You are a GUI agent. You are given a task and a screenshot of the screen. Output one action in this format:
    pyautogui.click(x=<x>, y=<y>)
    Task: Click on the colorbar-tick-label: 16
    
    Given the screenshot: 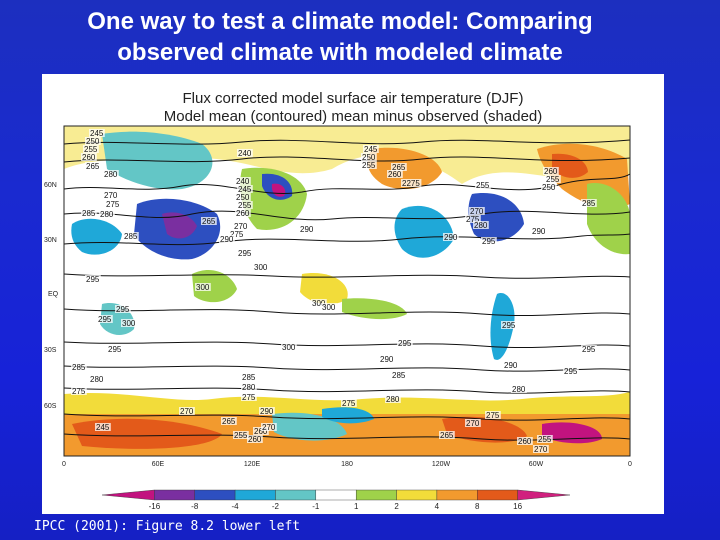 What is the action you would take?
    pyautogui.click(x=517, y=506)
    